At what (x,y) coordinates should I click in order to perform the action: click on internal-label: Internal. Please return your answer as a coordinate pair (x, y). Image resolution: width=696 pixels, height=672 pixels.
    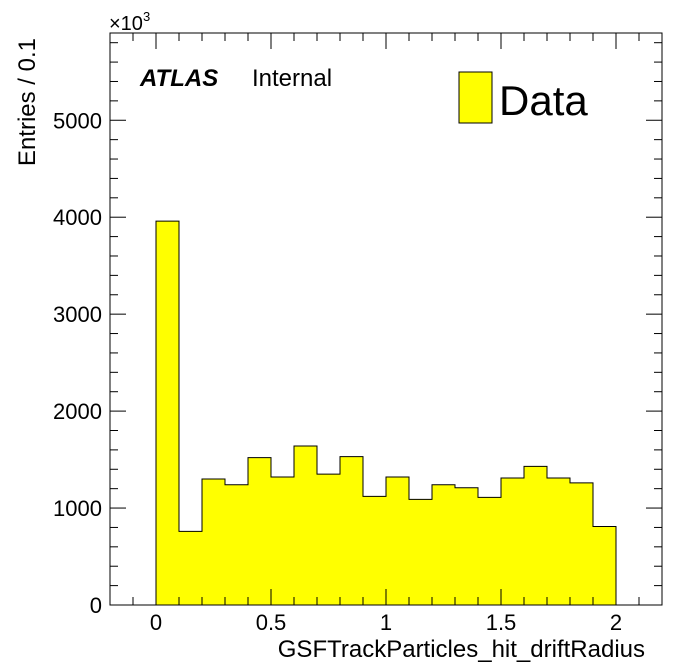
    Looking at the image, I should click on (292, 78).